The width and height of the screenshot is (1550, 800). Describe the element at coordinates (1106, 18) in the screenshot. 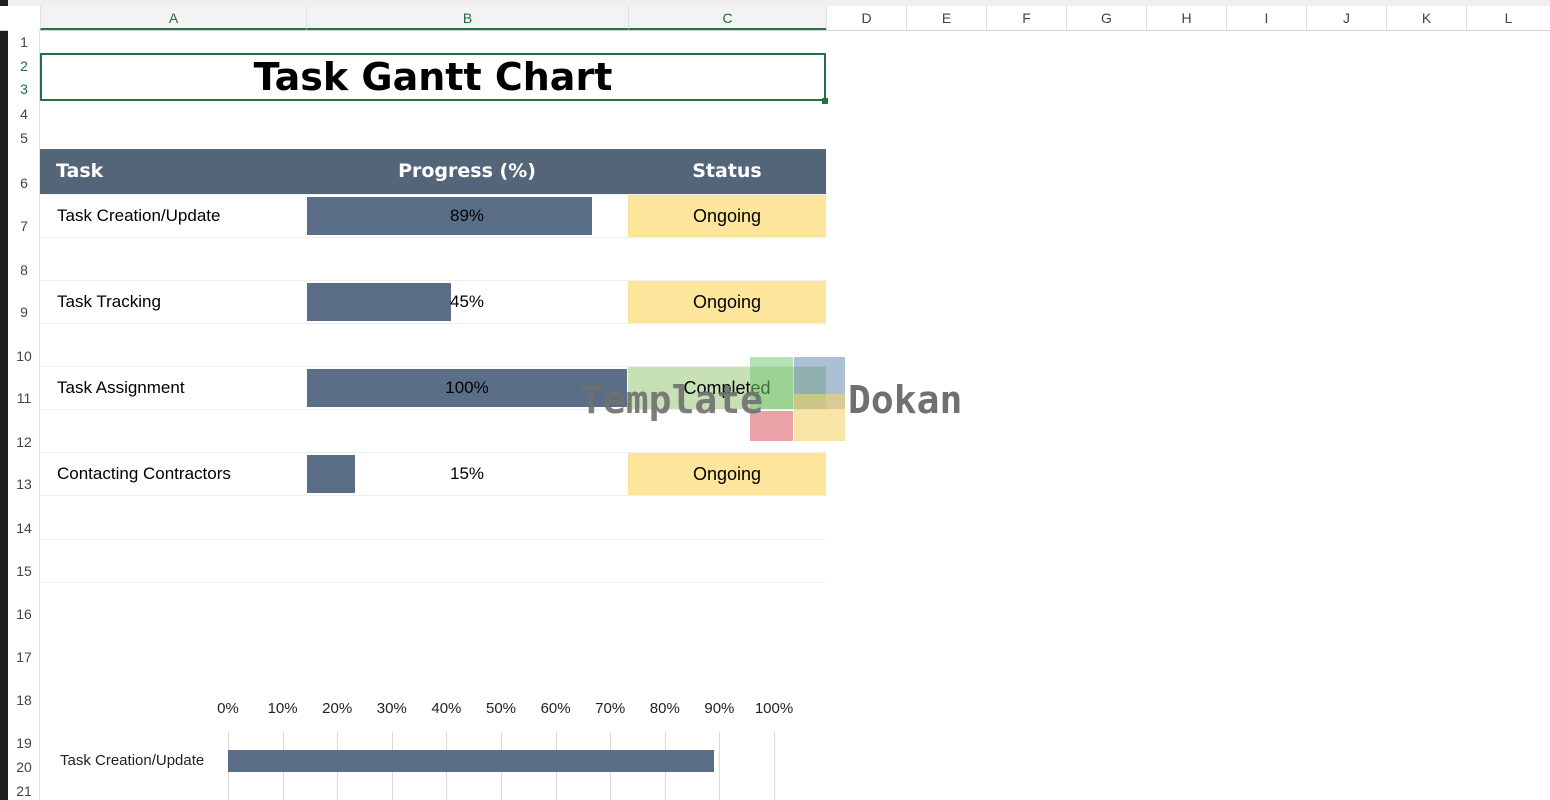

I see `column-header-g: G` at that location.